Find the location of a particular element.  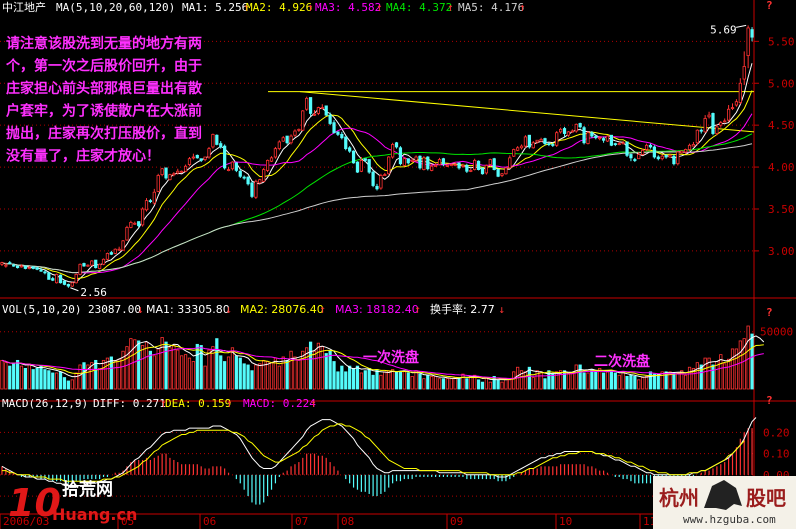

vol-header-item-4: 换手率: 2.77 is located at coordinates (462, 309).